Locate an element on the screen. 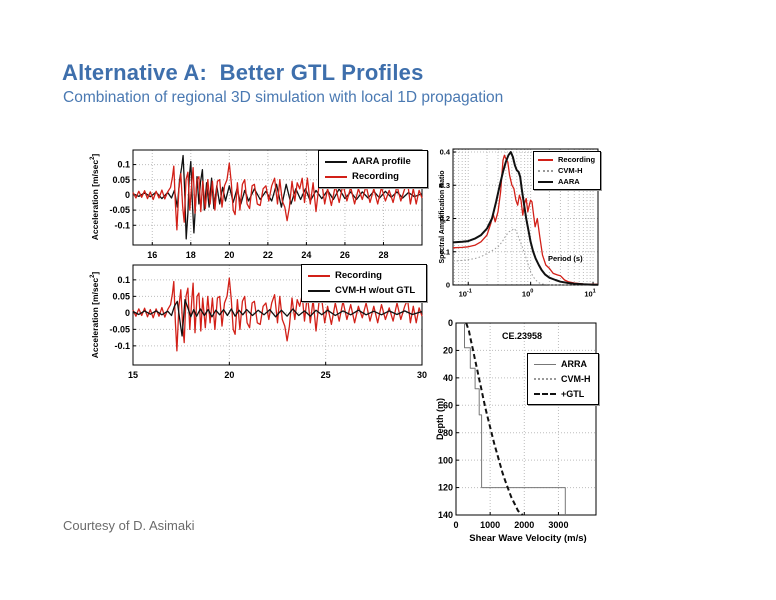 The image size is (776, 600). svg-text: 22 is located at coordinates (268, 255).